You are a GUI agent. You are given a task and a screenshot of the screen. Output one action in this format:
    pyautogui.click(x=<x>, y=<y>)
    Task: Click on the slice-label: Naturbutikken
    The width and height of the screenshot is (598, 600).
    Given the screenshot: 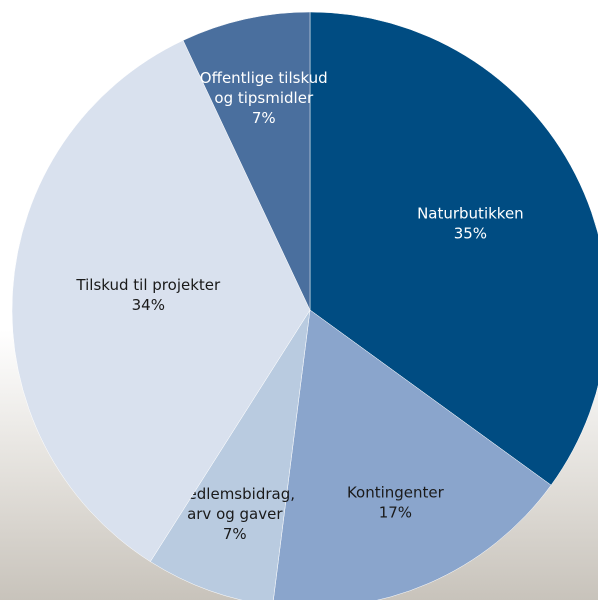 What is the action you would take?
    pyautogui.click(x=470, y=213)
    